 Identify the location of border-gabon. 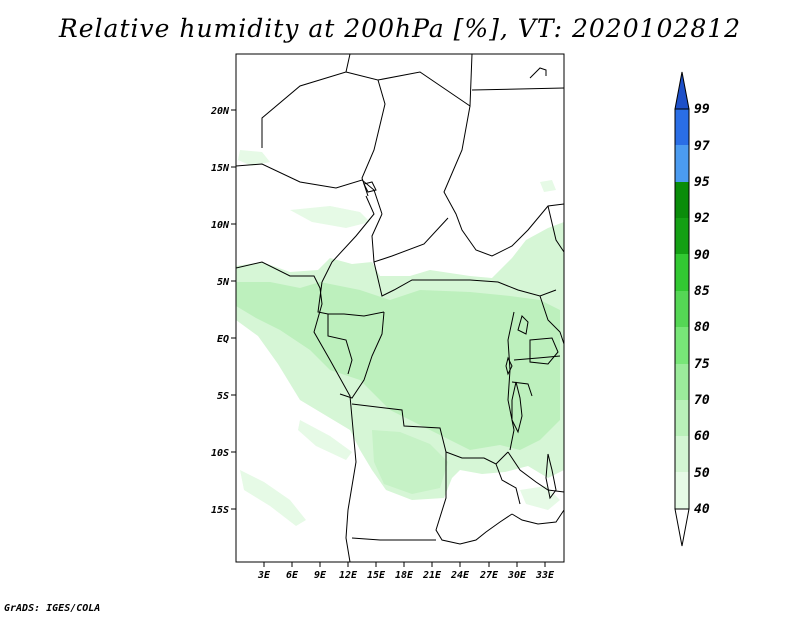
(340, 344).